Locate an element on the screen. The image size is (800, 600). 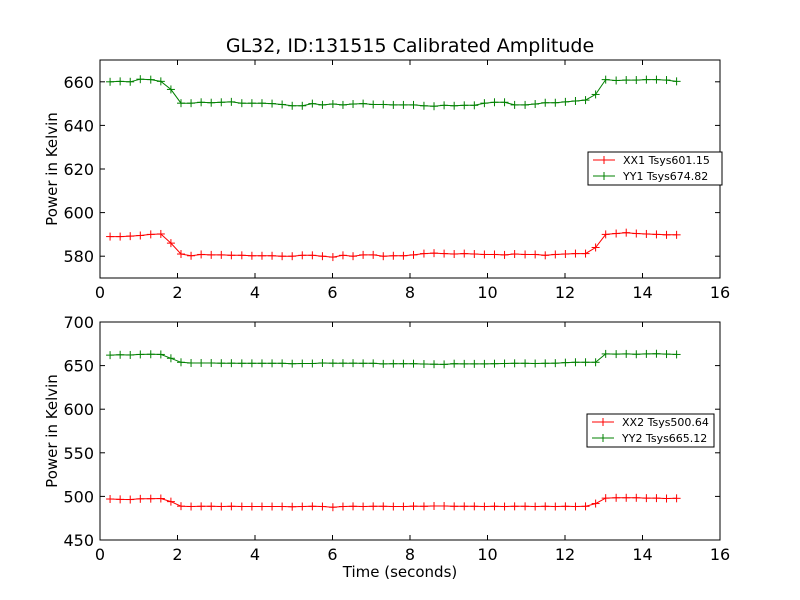
y-tick-label: 620 is located at coordinates (78, 169).